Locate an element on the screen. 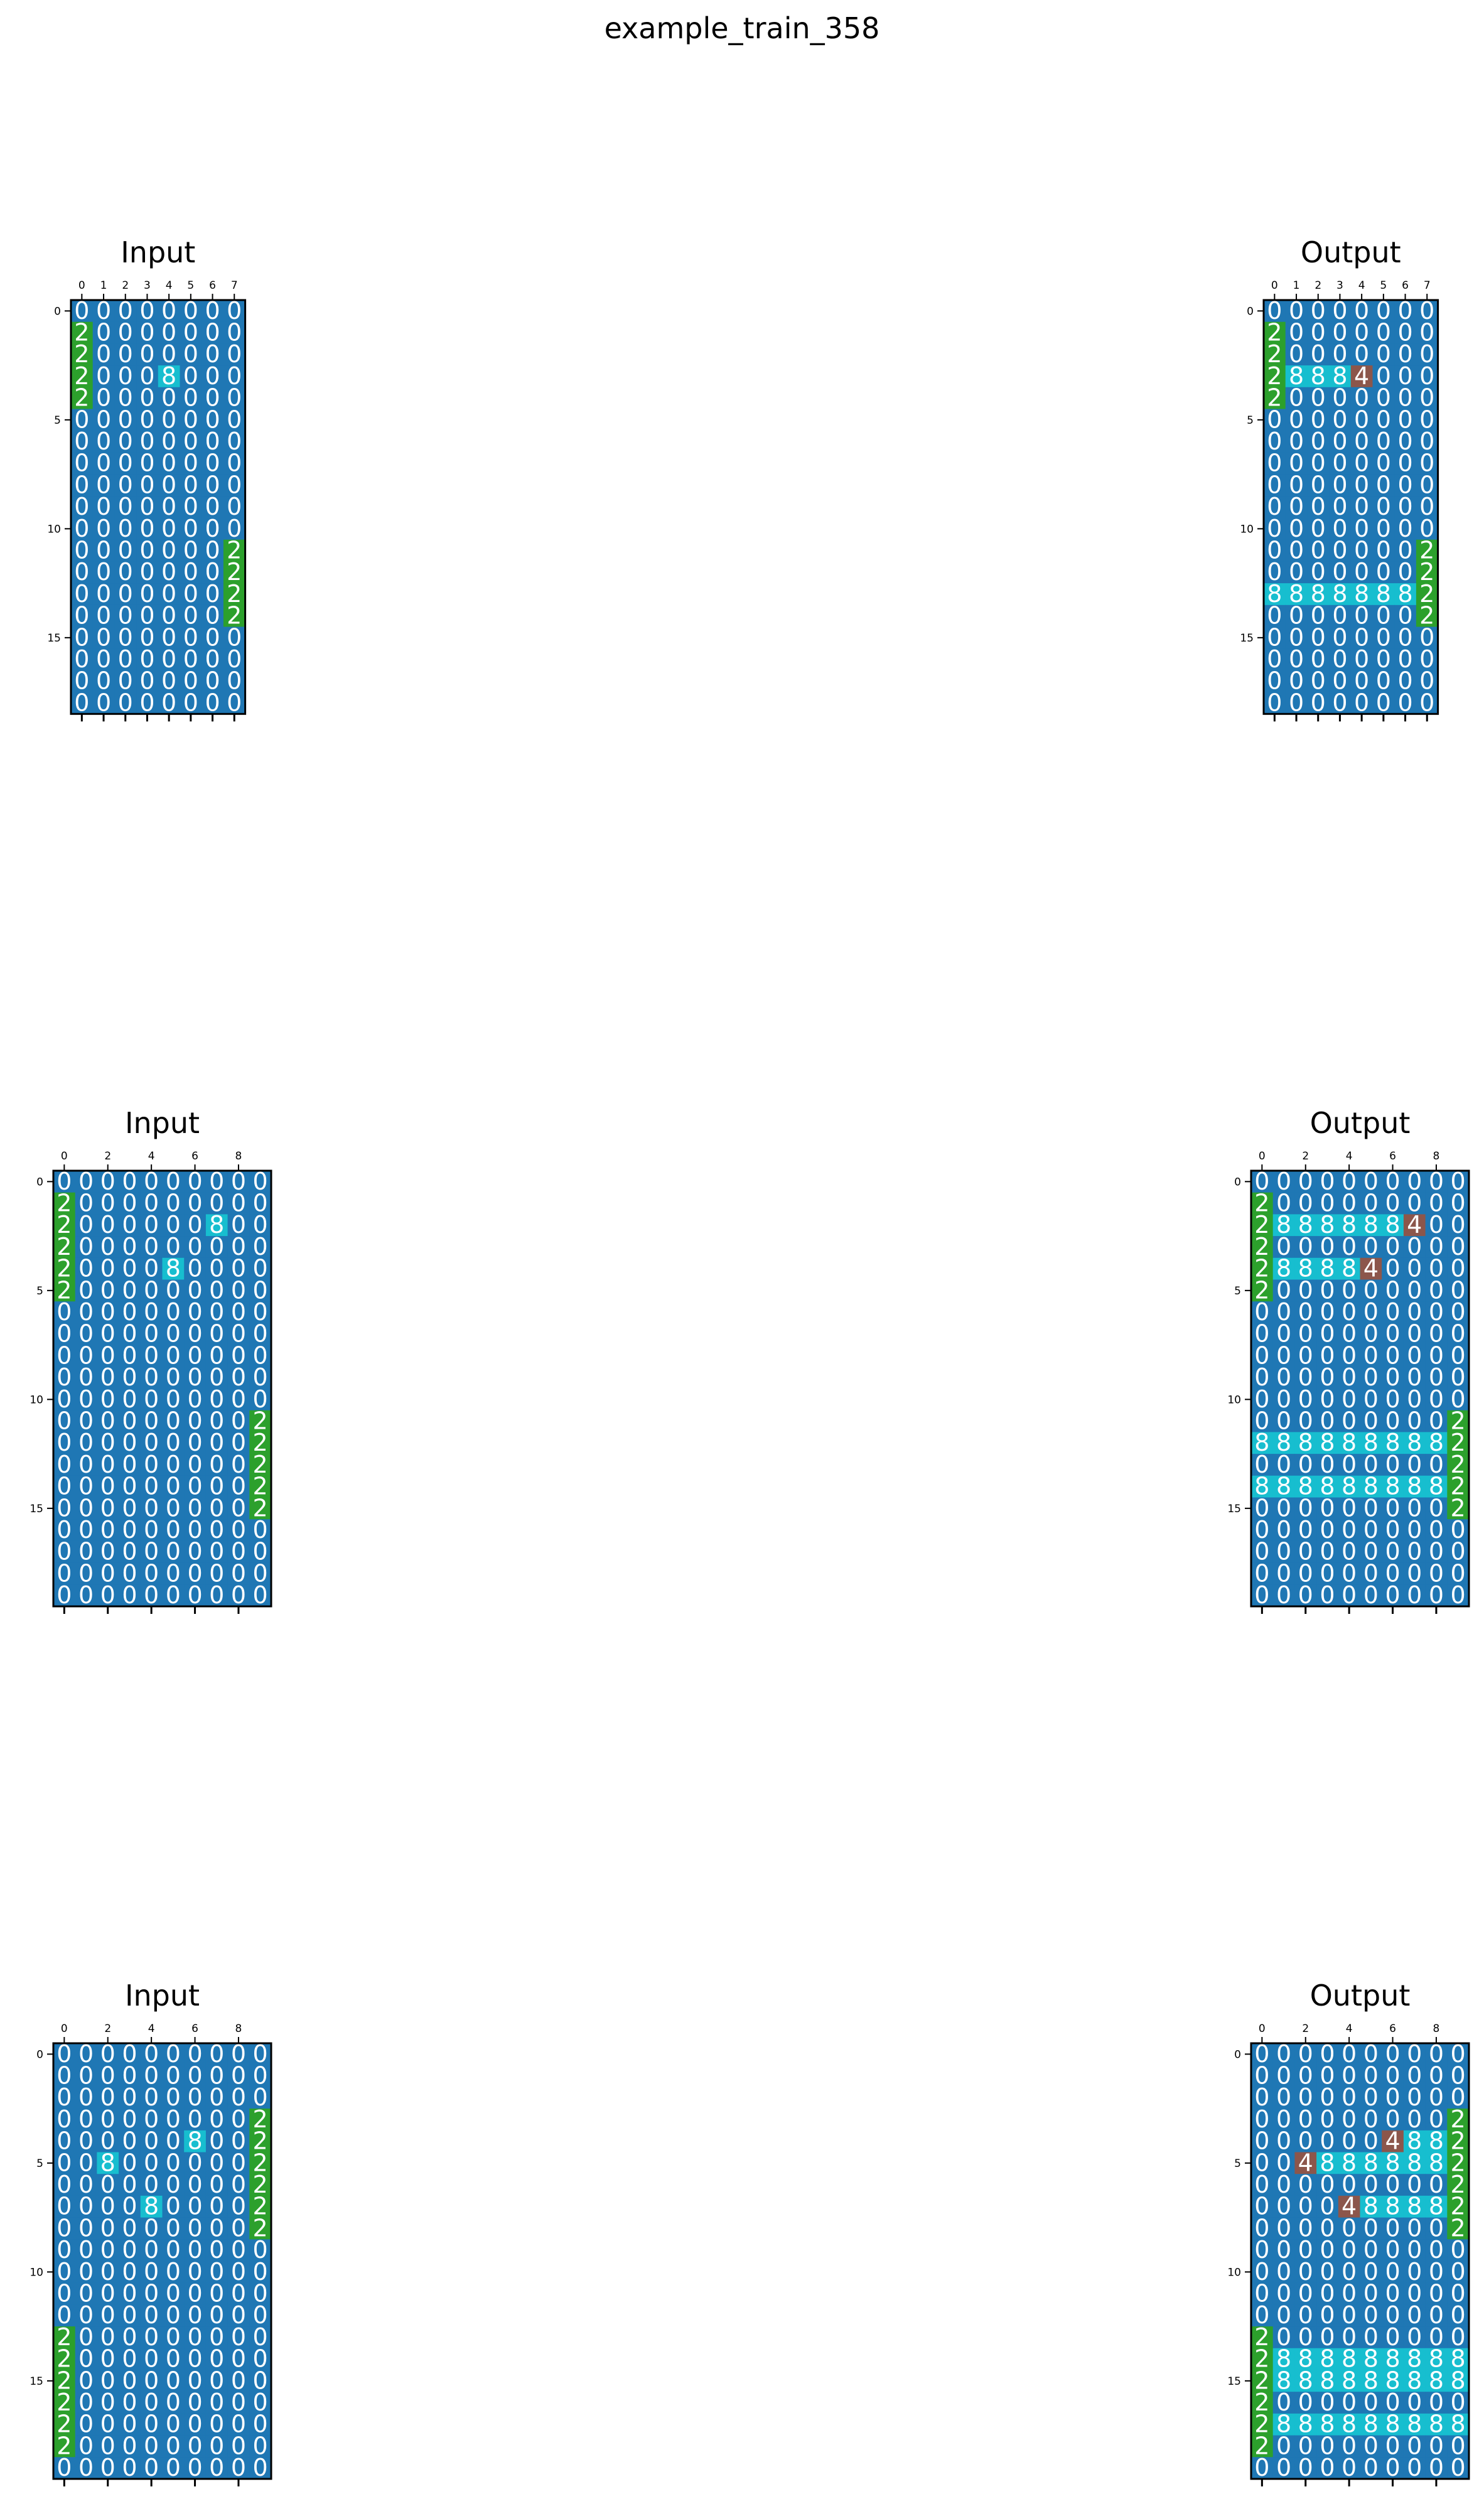 The height and width of the screenshot is (2504, 1484). x-tick-label: 8 is located at coordinates (1436, 1156).